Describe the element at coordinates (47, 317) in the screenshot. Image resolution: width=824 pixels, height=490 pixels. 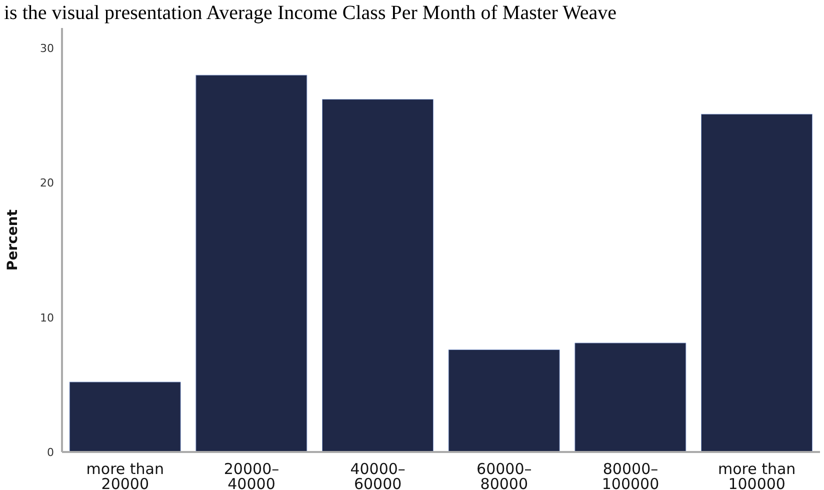
I see `y-tick-label: 10` at that location.